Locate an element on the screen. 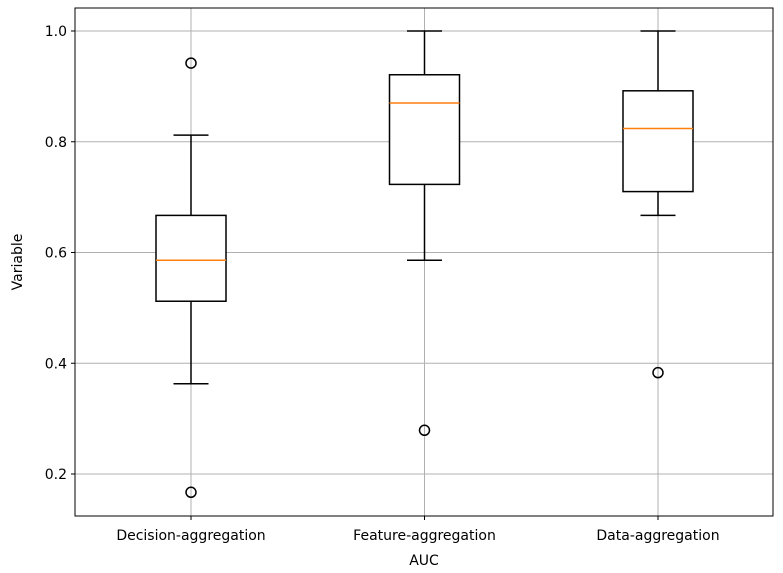 The width and height of the screenshot is (783, 573). x-tick-label: Data-aggregation is located at coordinates (657, 536).